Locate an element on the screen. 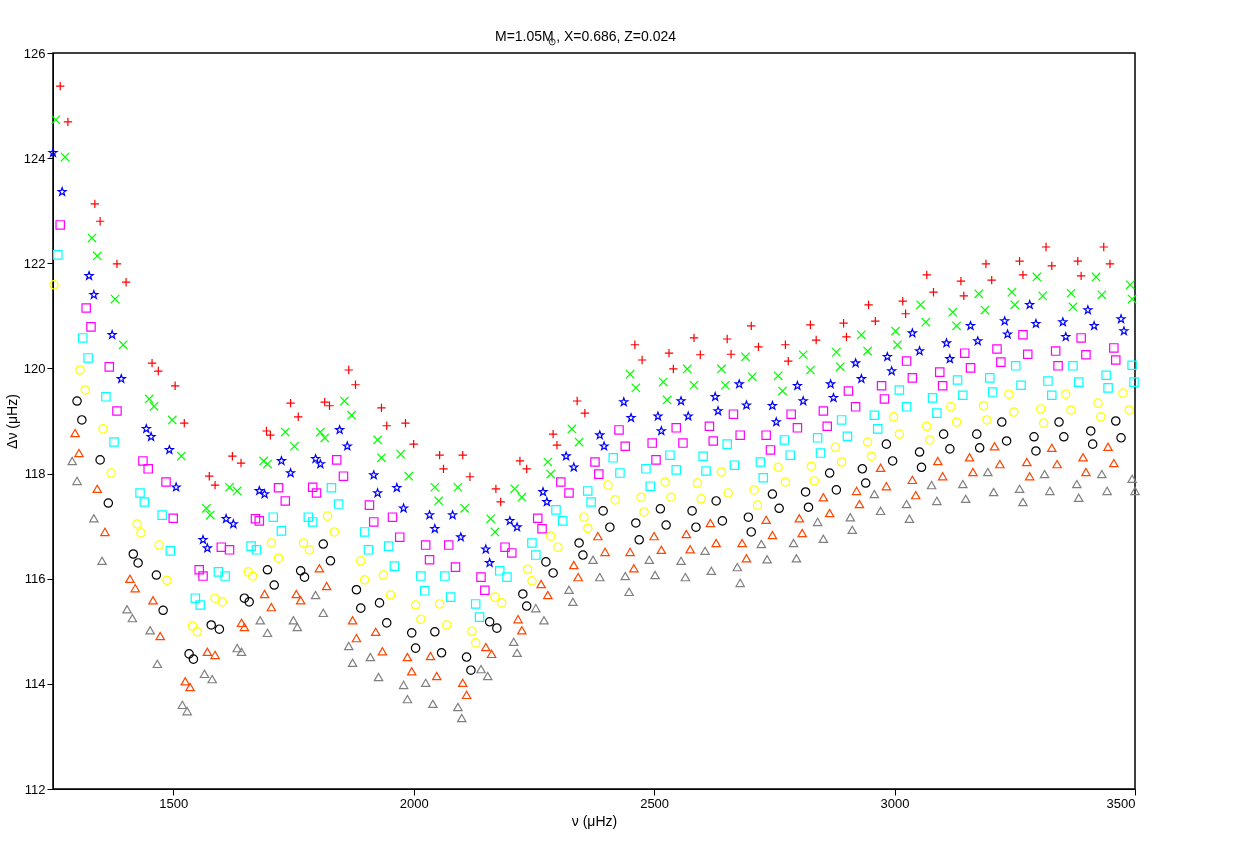 The width and height of the screenshot is (1250, 861). x-tick-label: 3000 is located at coordinates (895, 803).